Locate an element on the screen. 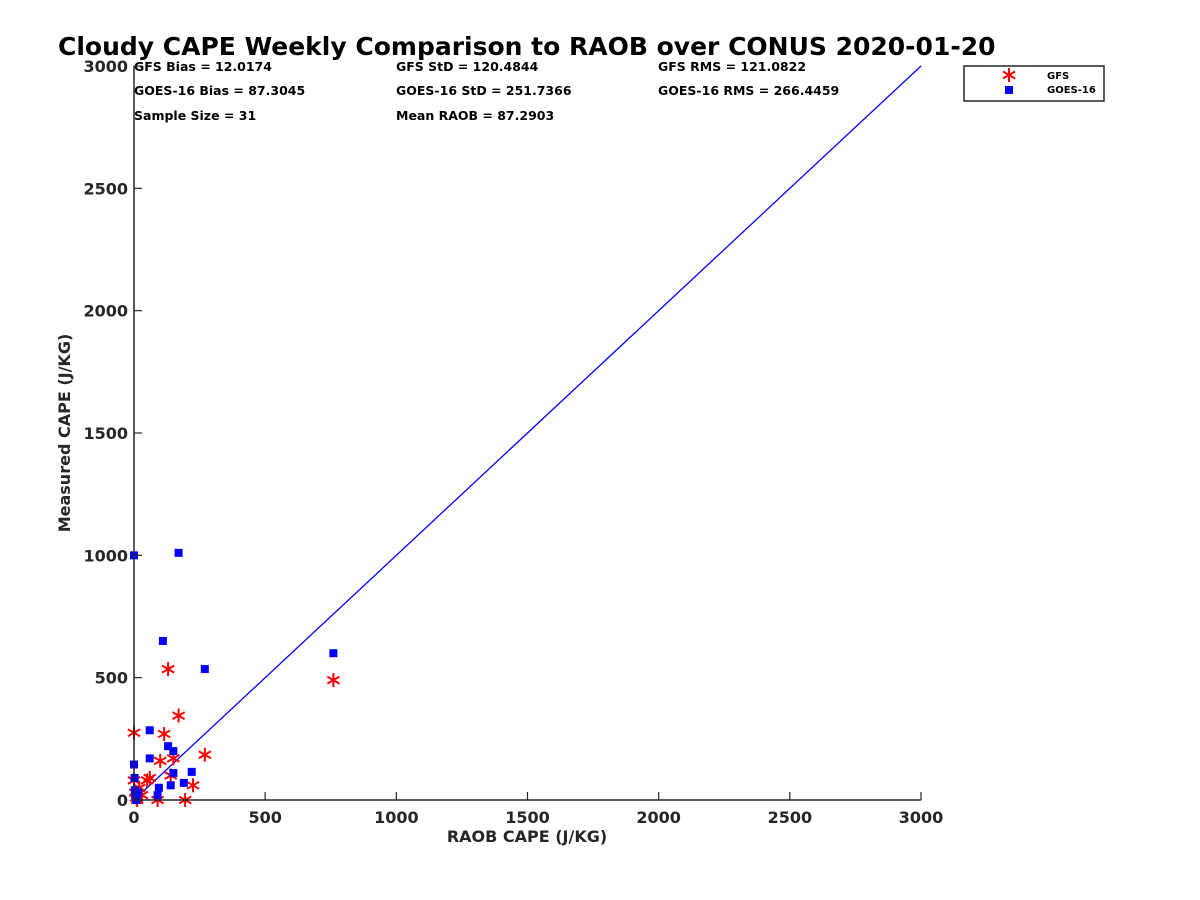  x-tick-label-1: 500 is located at coordinates (264, 817).